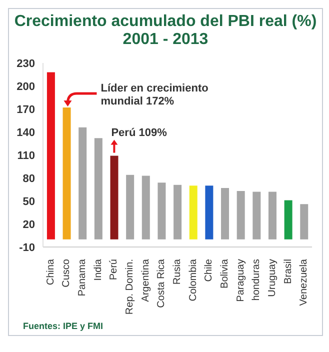 The width and height of the screenshot is (329, 352). Describe the element at coordinates (304, 282) in the screenshot. I see `x-tick-label: Venezuela` at that location.